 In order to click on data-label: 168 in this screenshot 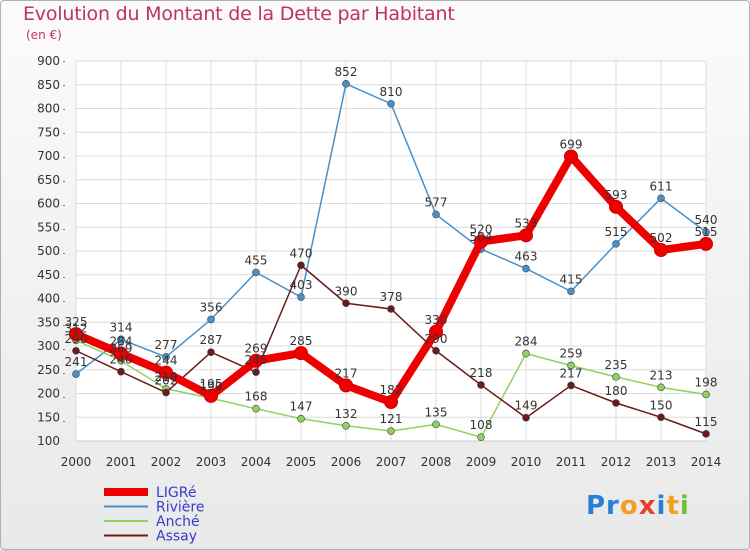, I will do `click(256, 397)`.